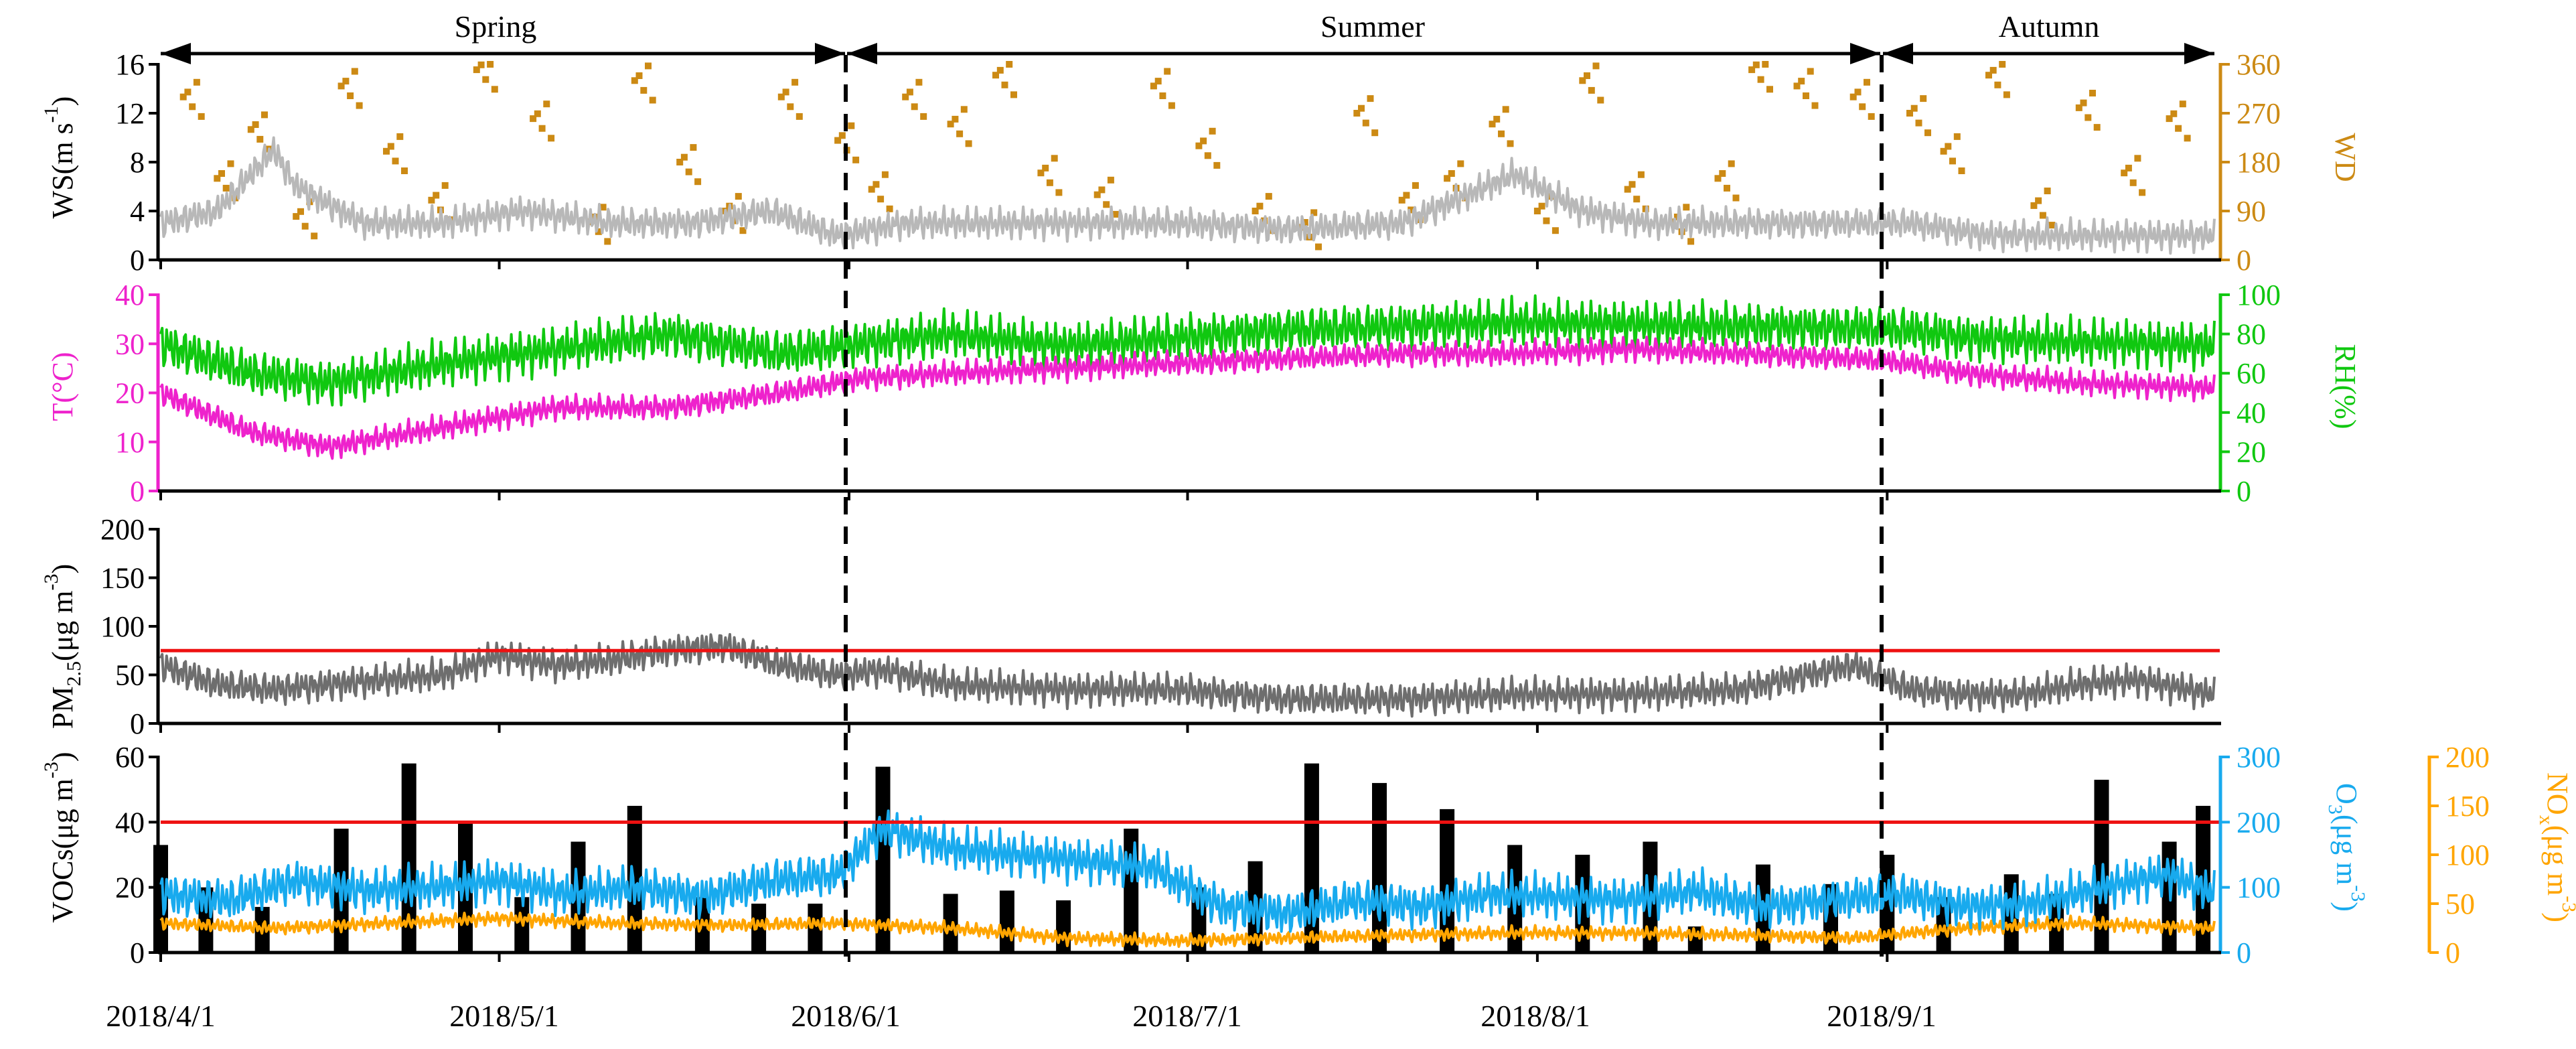 The width and height of the screenshot is (2576, 1049). Describe the element at coordinates (130, 758) in the screenshot. I see `vocs-axis-tick-label: 60` at that location.